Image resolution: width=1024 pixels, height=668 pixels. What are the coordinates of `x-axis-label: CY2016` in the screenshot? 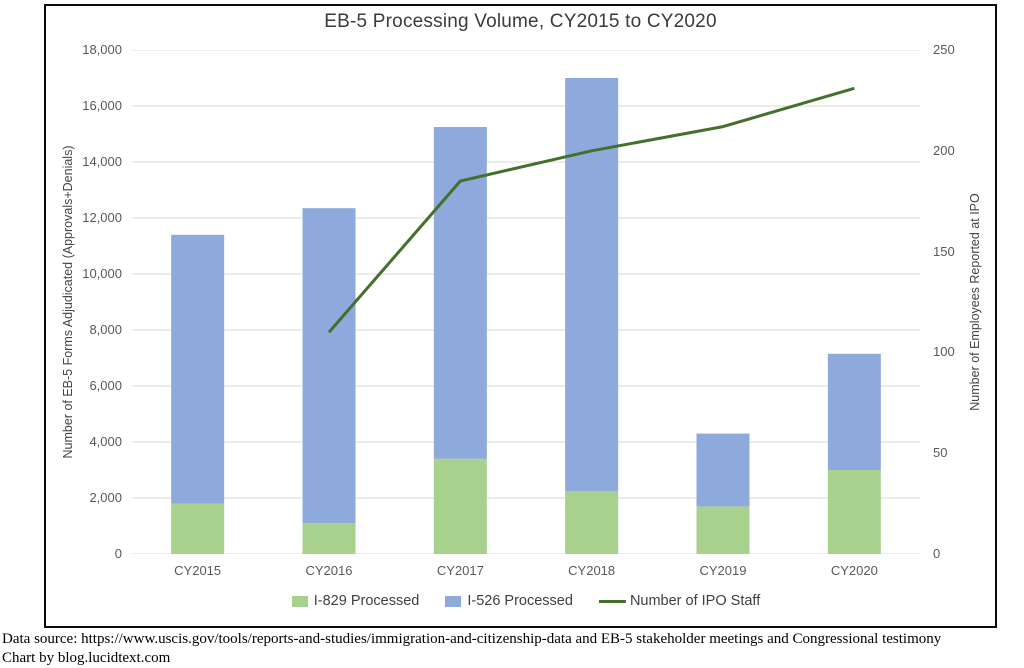 It's located at (329, 570).